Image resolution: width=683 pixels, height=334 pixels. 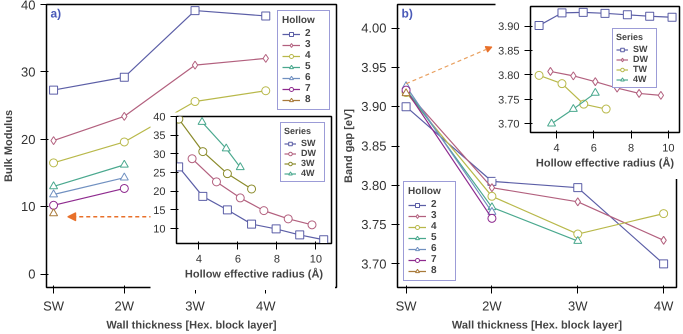 I want to click on y-tick-label: 0, so click(x=32, y=274).